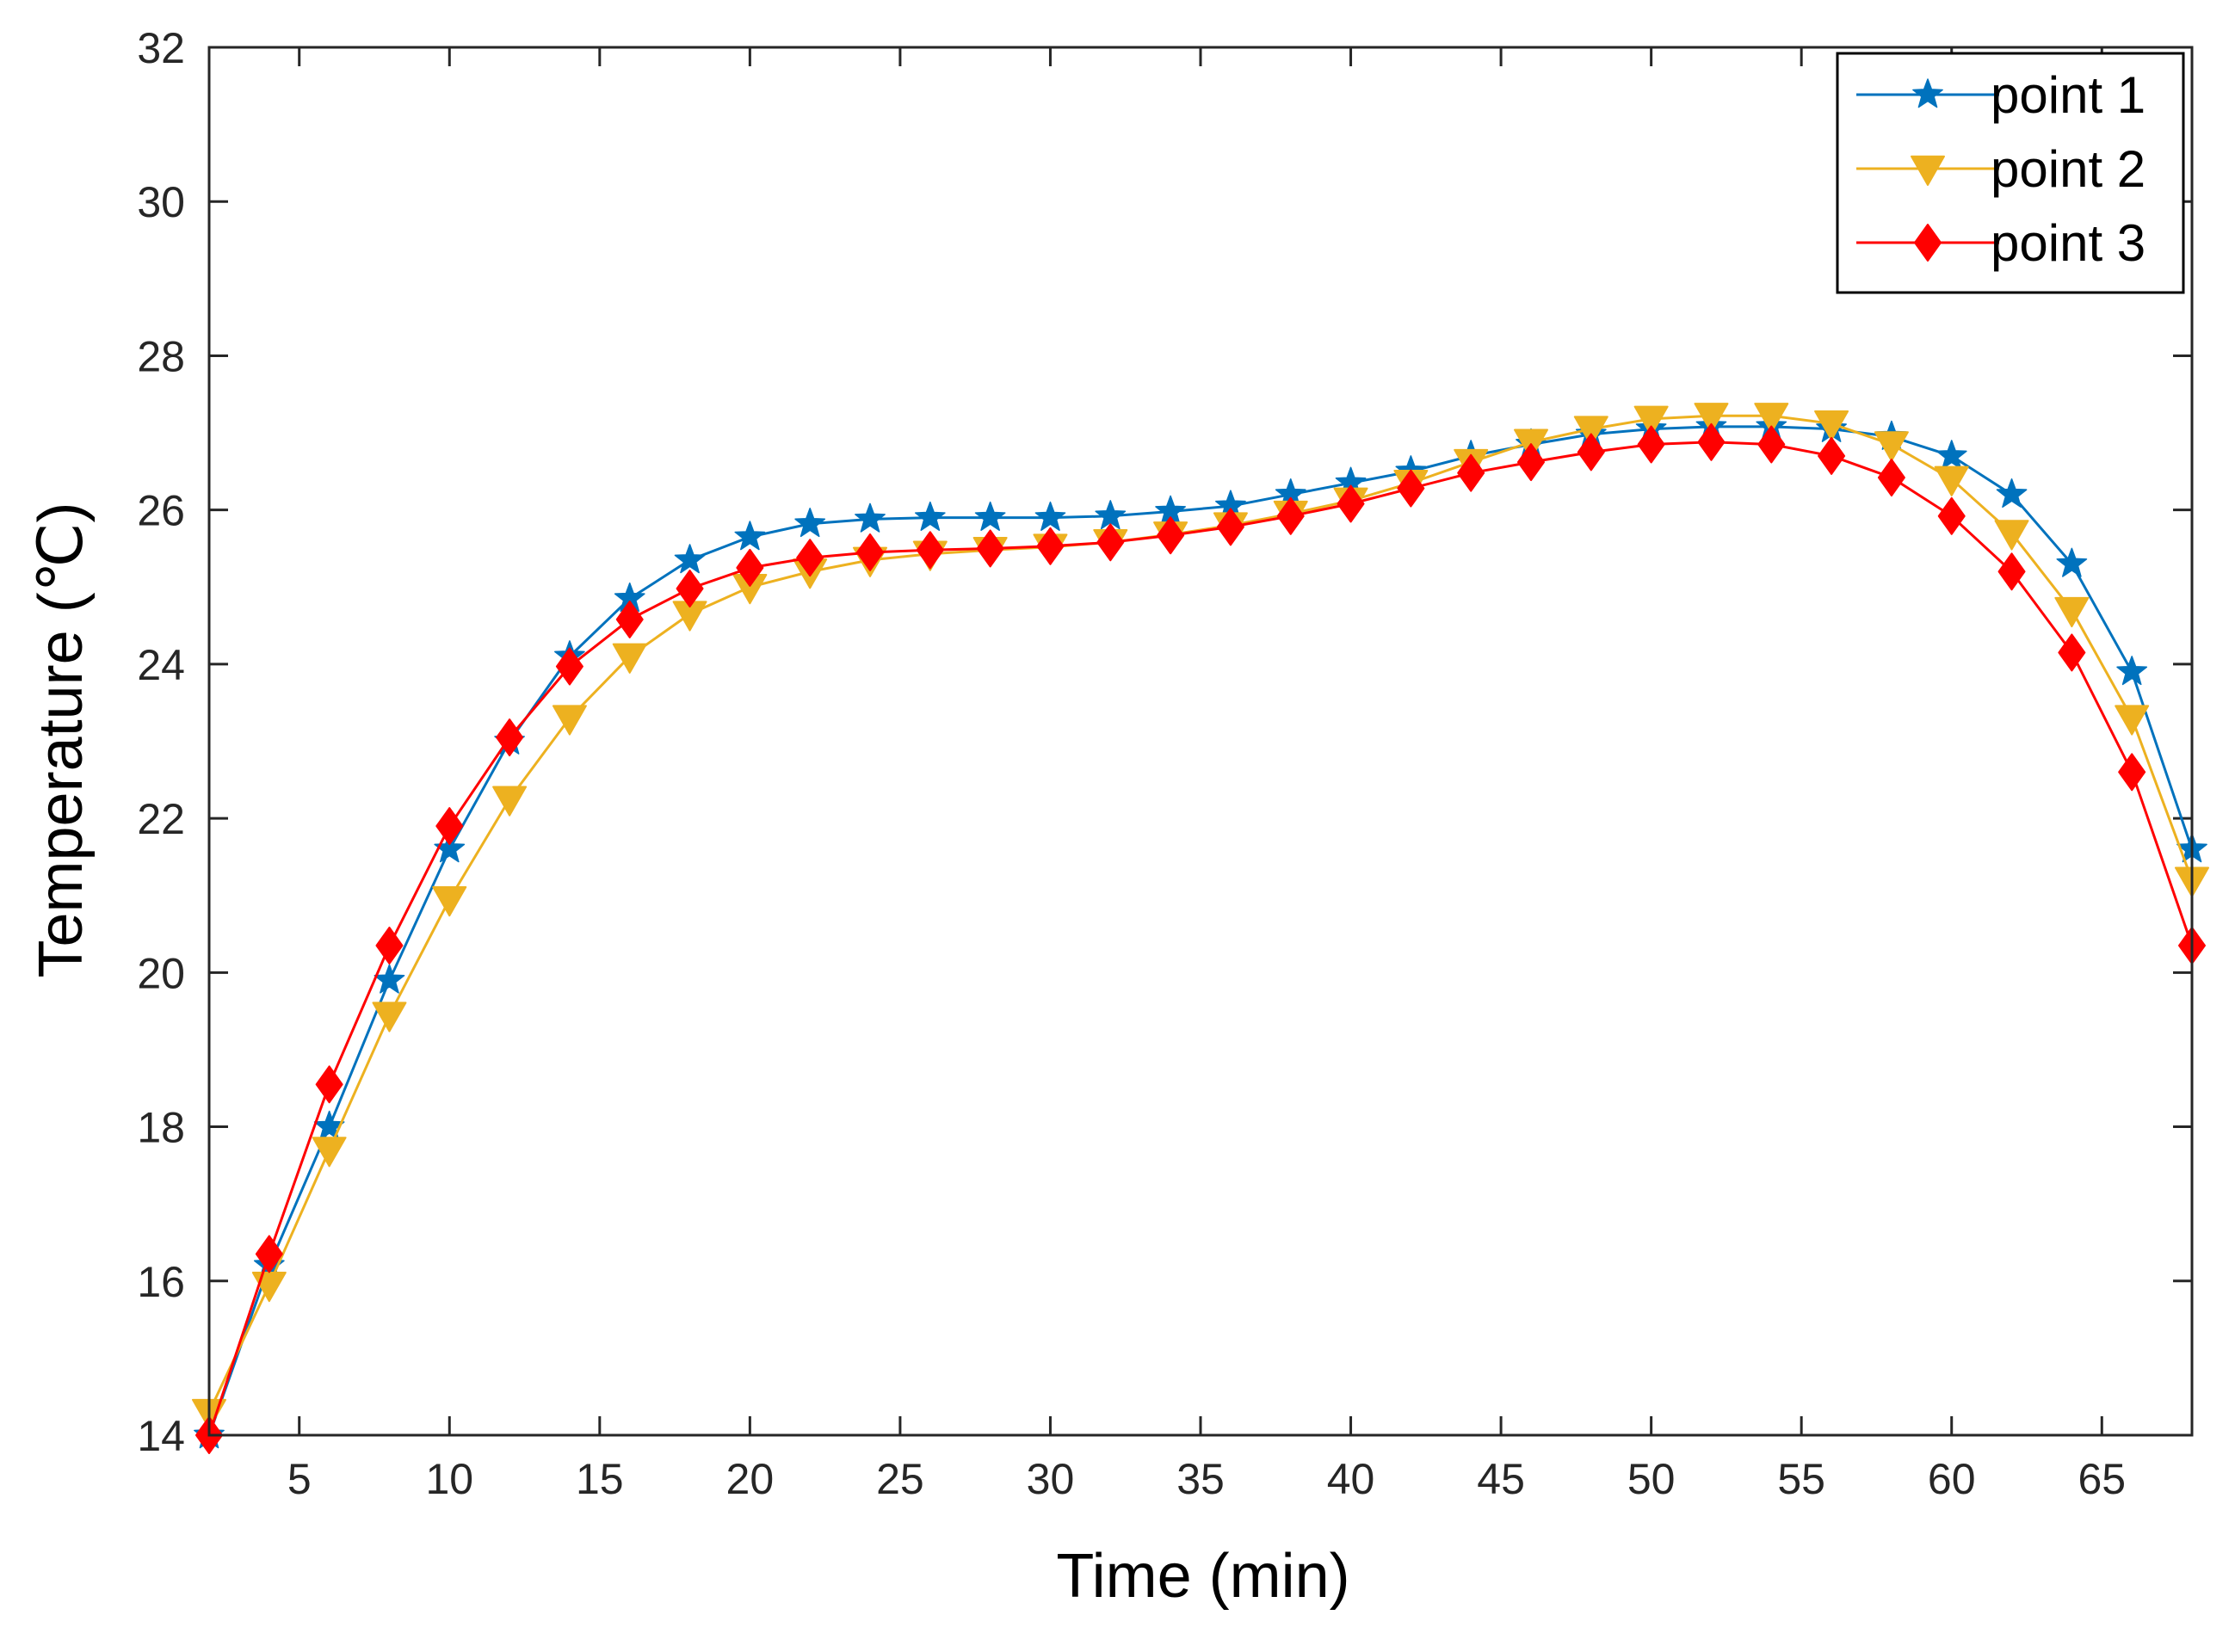 Image resolution: width=2235 pixels, height=1652 pixels. I want to click on y-tick-label: 28, so click(161, 356).